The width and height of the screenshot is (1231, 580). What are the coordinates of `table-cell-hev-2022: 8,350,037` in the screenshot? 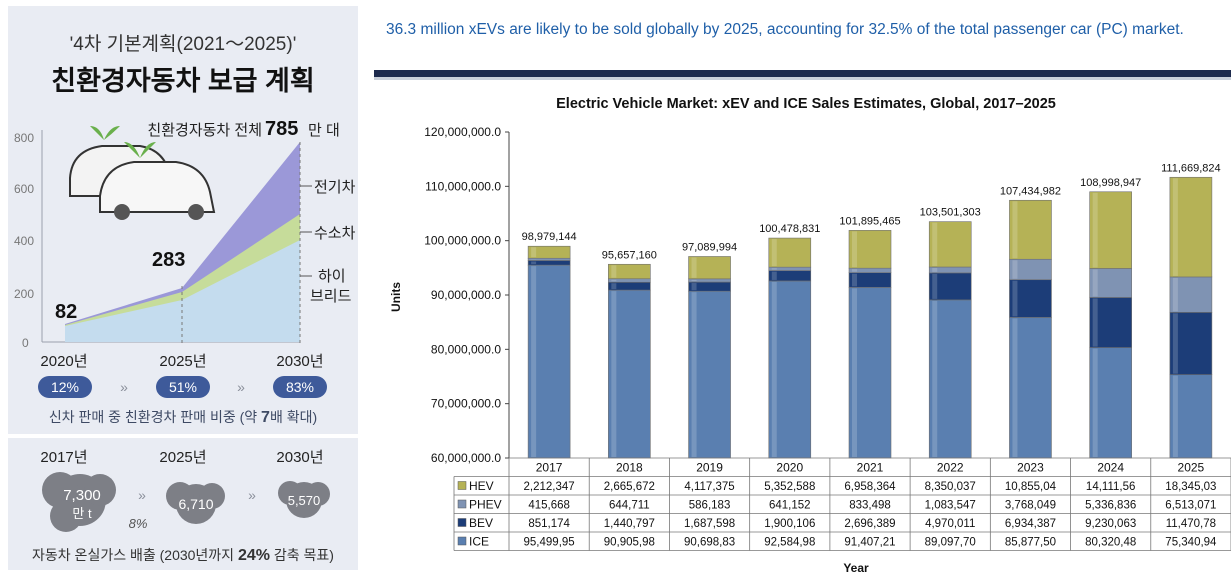 It's located at (950, 487).